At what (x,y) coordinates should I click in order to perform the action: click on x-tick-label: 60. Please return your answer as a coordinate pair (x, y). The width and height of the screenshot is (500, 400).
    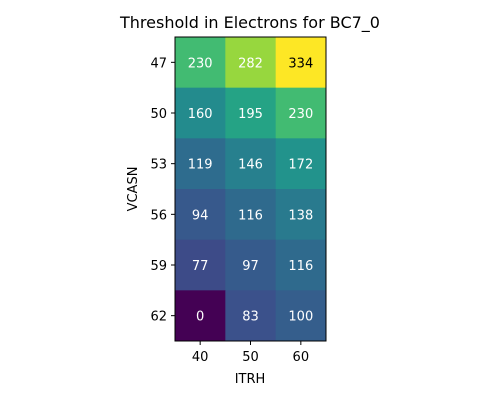
    Looking at the image, I should click on (301, 357).